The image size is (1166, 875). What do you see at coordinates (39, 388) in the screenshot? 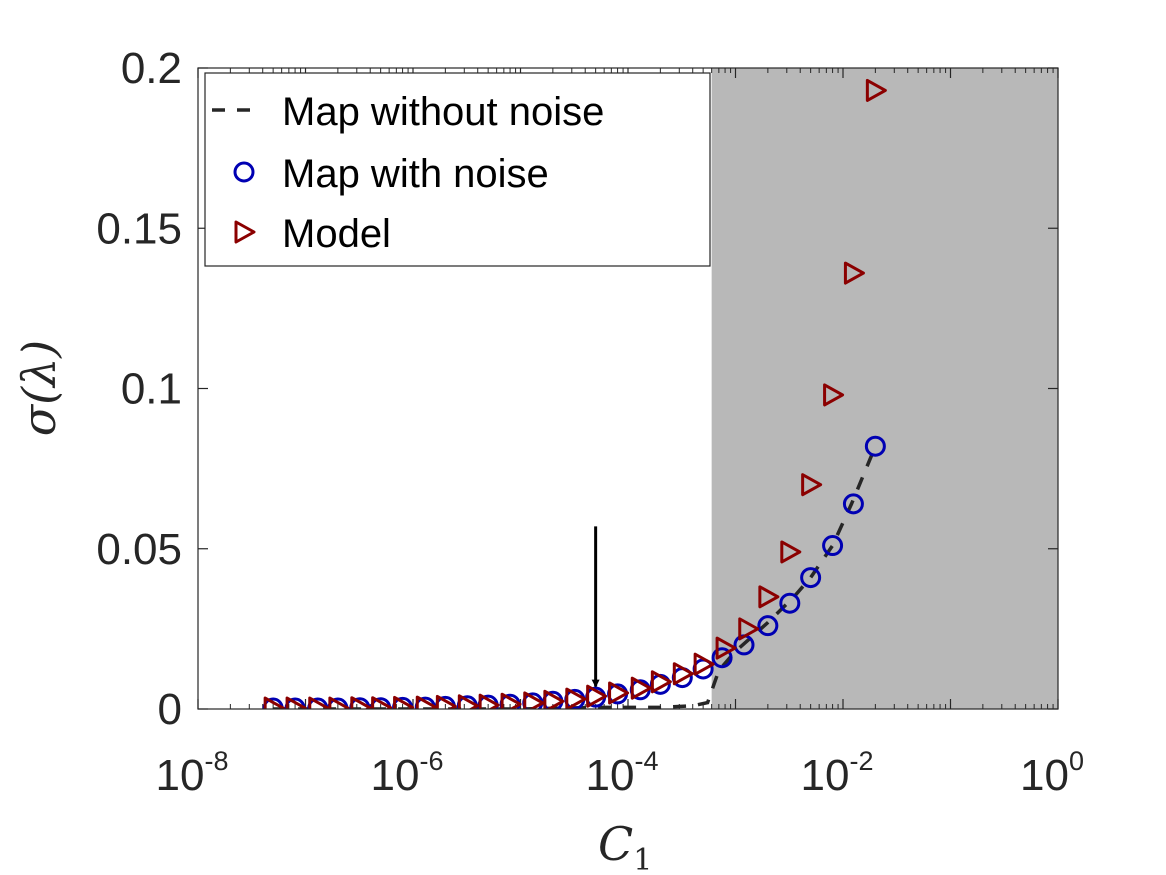
I see `y-axis-label: σ(λ)` at bounding box center [39, 388].